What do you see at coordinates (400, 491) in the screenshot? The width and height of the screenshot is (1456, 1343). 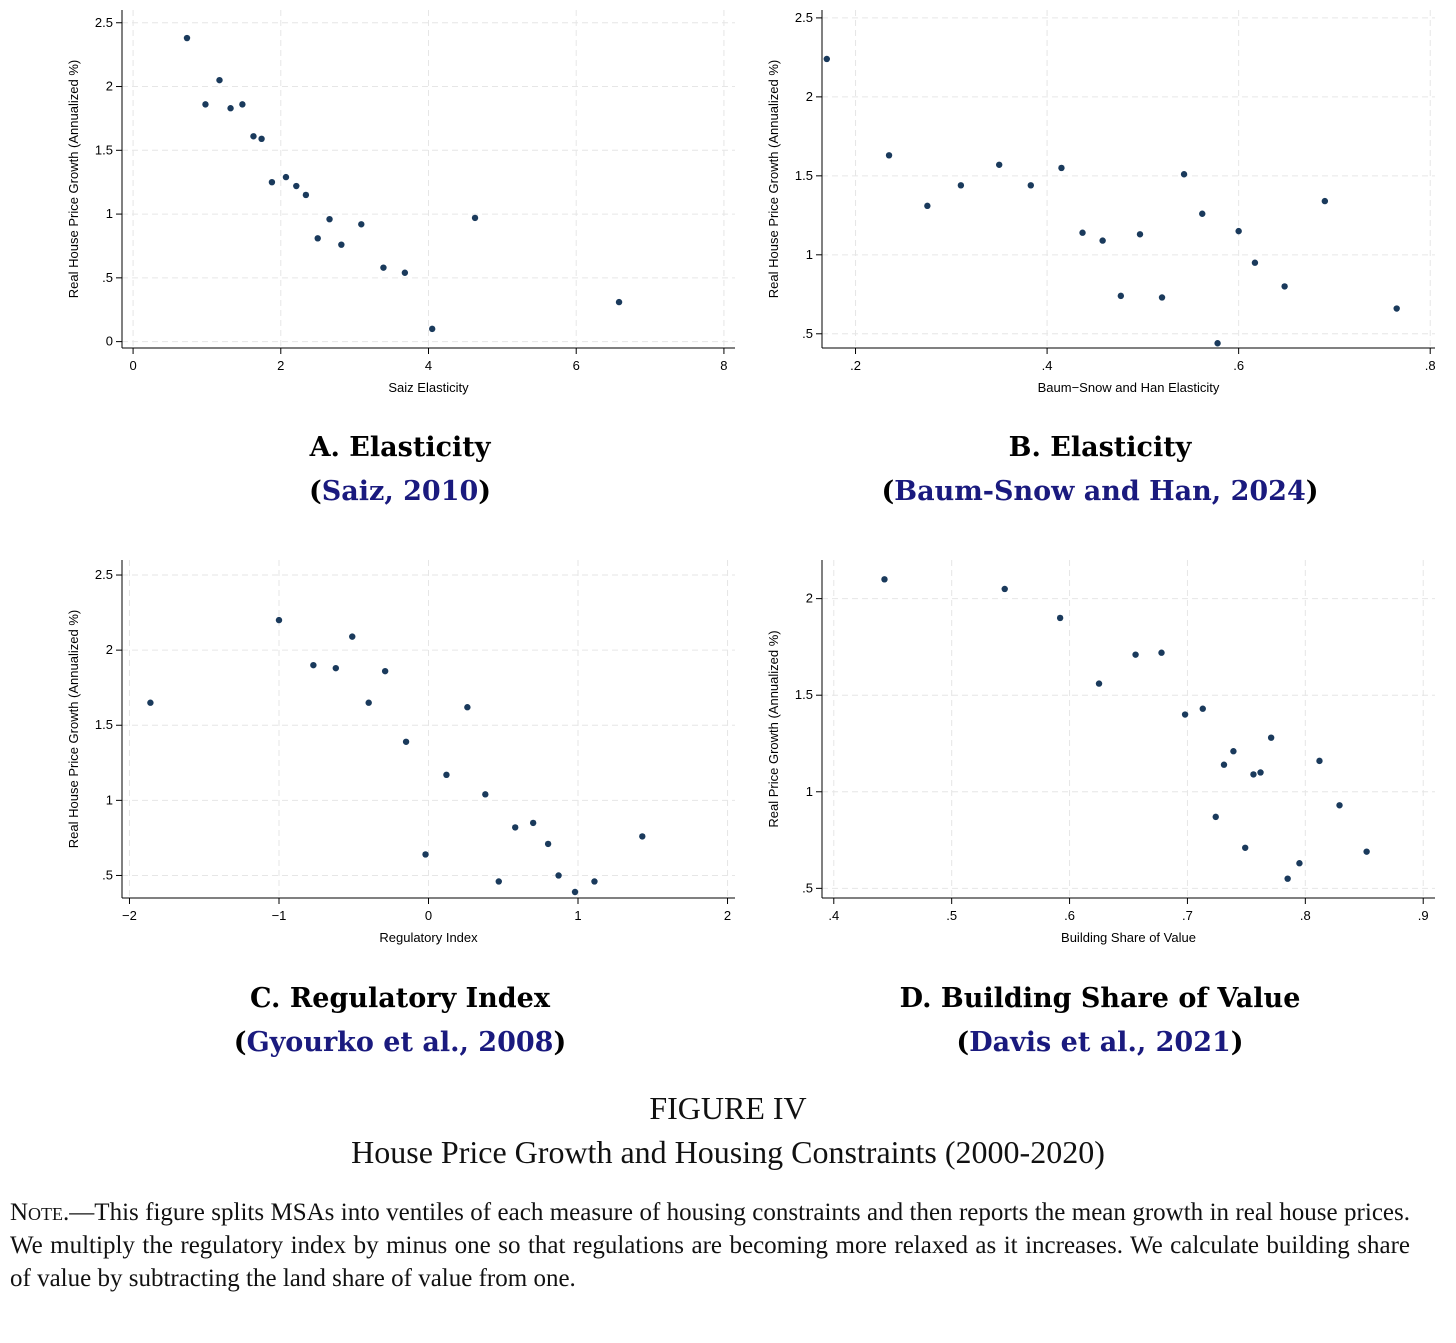 I see `caption-a-cite: Saiz, 2010` at bounding box center [400, 491].